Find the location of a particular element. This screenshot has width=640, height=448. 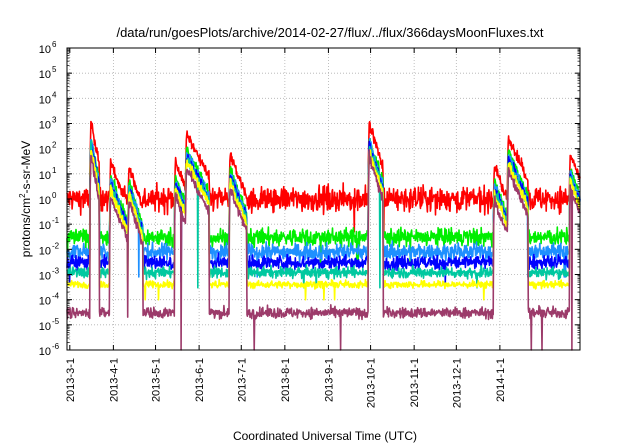

y-tick-exponent: -6 is located at coordinates (56, 346).